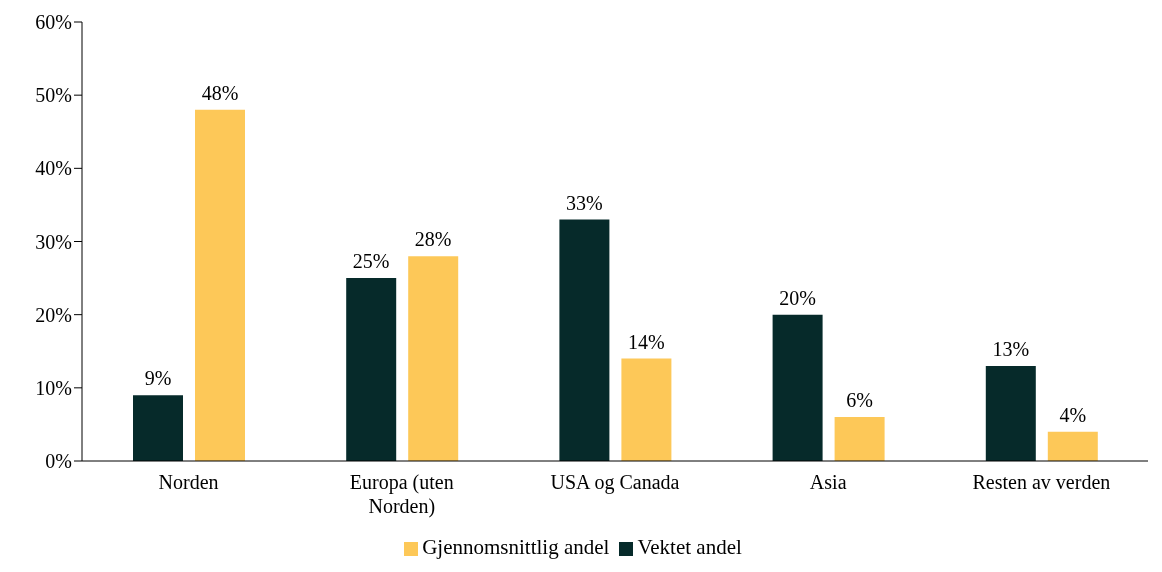  What do you see at coordinates (401, 494) in the screenshot?
I see `x-tick-label: Europa (uten Norden)` at bounding box center [401, 494].